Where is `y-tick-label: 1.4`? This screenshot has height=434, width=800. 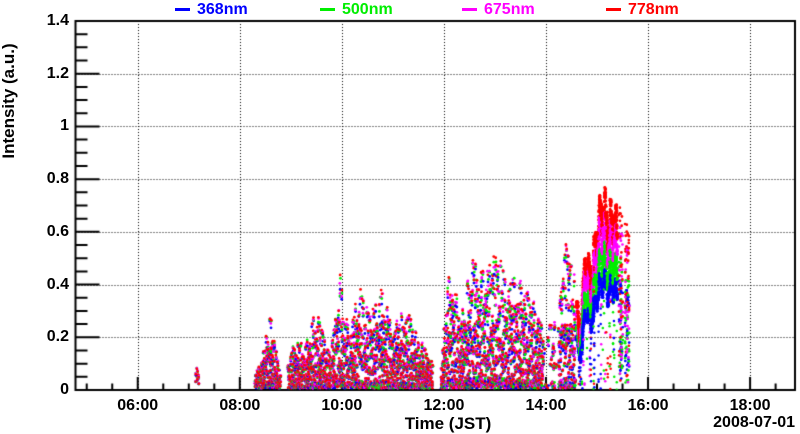 y-tick-label: 1.4 is located at coordinates (57, 20).